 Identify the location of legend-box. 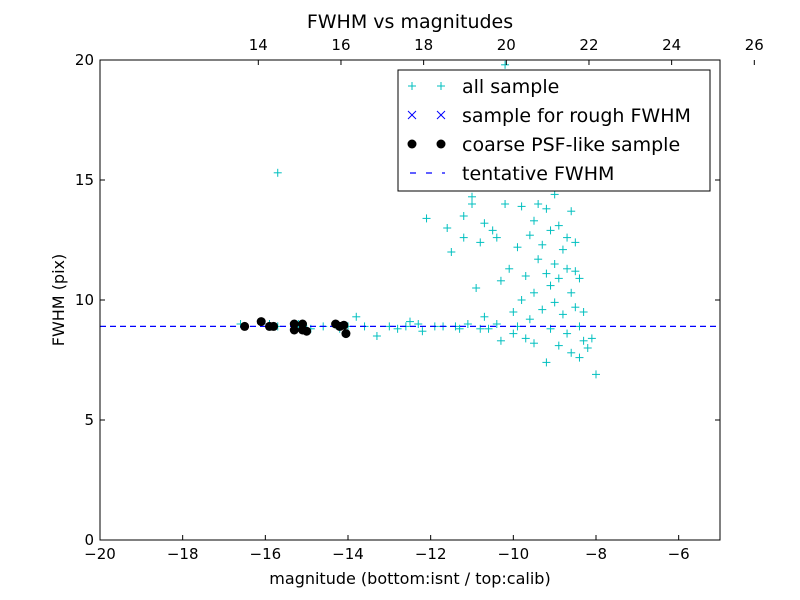
(554, 130).